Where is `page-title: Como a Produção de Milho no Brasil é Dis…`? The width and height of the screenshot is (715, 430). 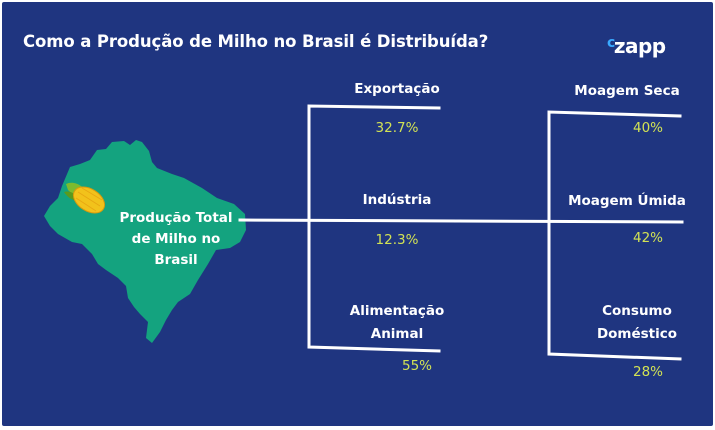
page-title: Como a Produção de Milho no Brasil é Dis… is located at coordinates (256, 41).